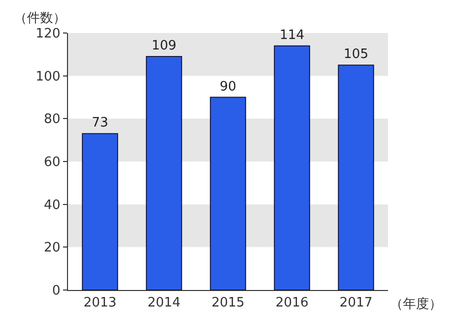 The width and height of the screenshot is (460, 326). What do you see at coordinates (416, 304) in the screenshot?
I see `x-axis-title: （年度）` at bounding box center [416, 304].